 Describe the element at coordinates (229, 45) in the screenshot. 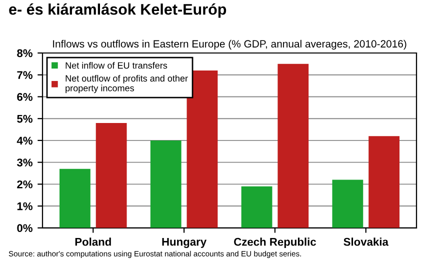

I see `chart-subtitle: Inflows vs outflows in Eastern Europe (% GDP, annual averages, 2010-2016)` at that location.